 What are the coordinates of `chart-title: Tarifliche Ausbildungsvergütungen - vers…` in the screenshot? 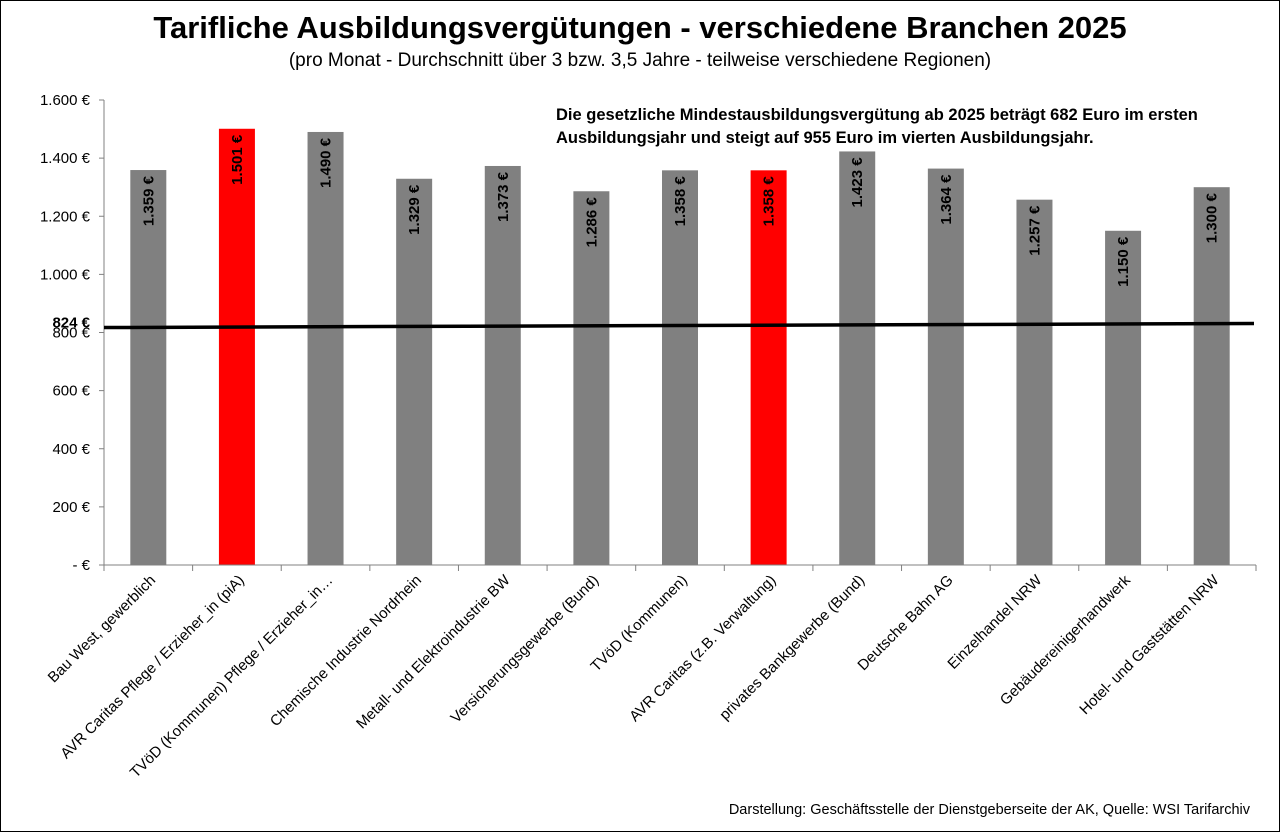 It's located at (640, 27).